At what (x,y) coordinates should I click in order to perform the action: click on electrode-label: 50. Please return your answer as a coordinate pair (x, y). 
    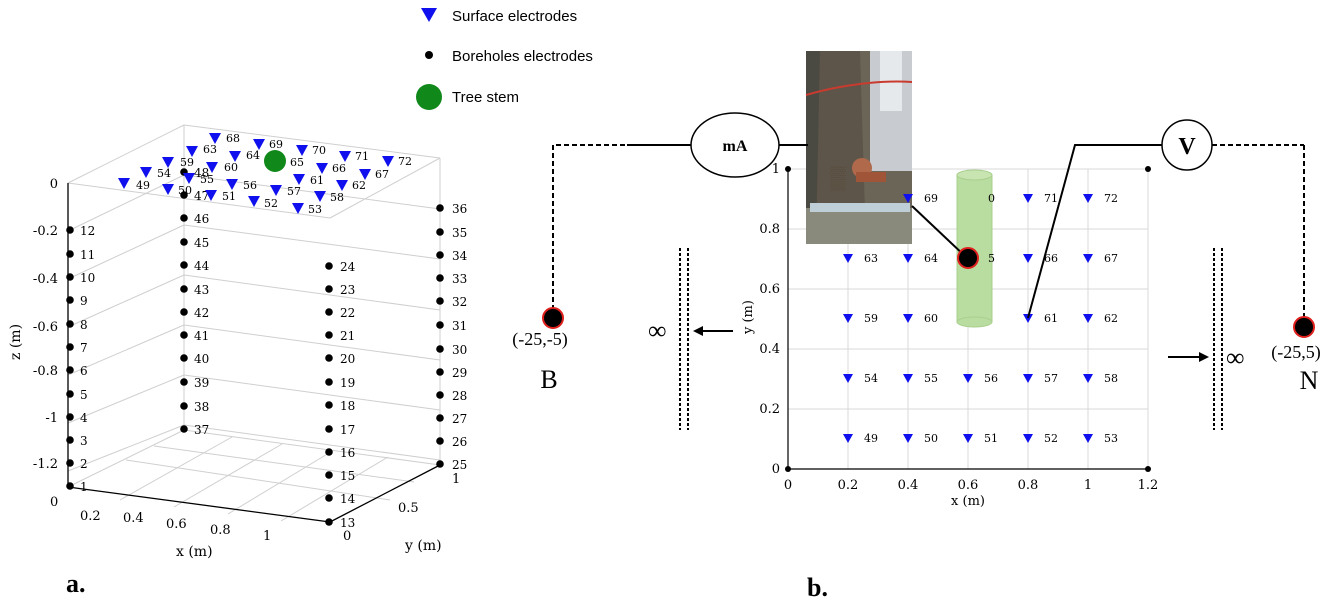
    Looking at the image, I should click on (931, 438).